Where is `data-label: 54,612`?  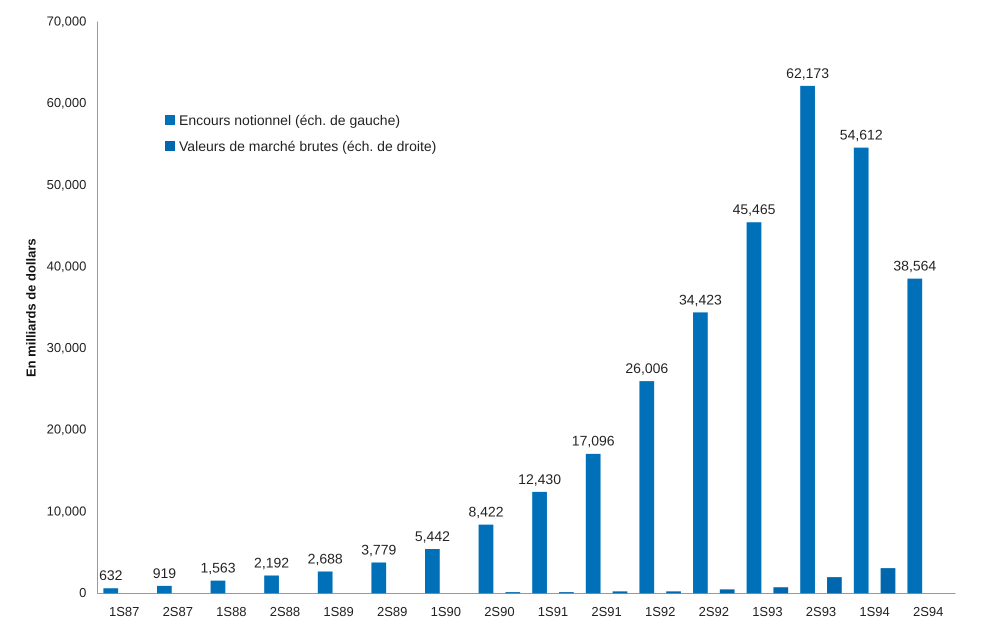 data-label: 54,612 is located at coordinates (861, 134).